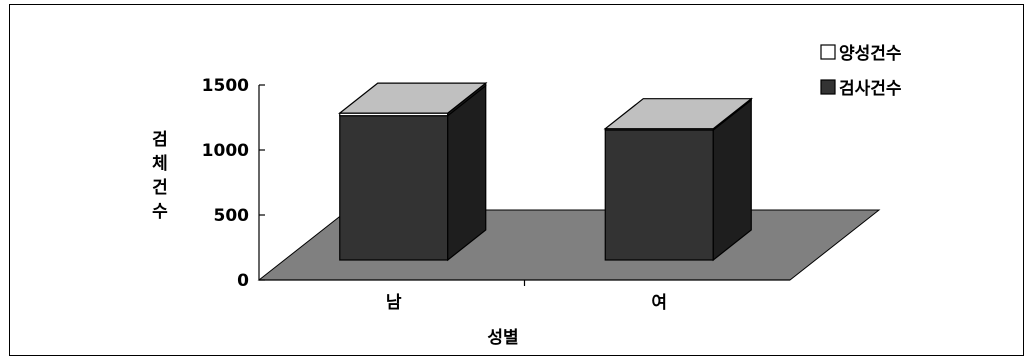 The width and height of the screenshot is (1031, 360). Describe the element at coordinates (870, 89) in the screenshot. I see `legend-label-tested: 검사건수` at that location.